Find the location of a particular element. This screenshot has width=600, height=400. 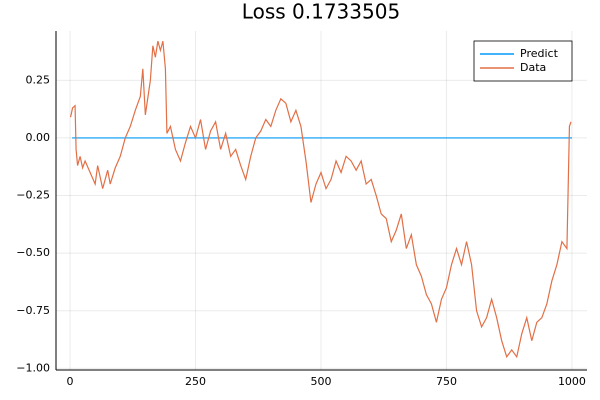

legend-label: Data is located at coordinates (533, 67).